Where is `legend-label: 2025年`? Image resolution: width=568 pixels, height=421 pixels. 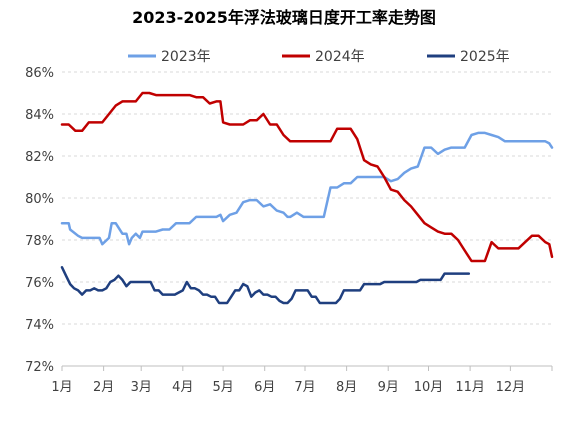 legend-label: 2025年 is located at coordinates (485, 57).